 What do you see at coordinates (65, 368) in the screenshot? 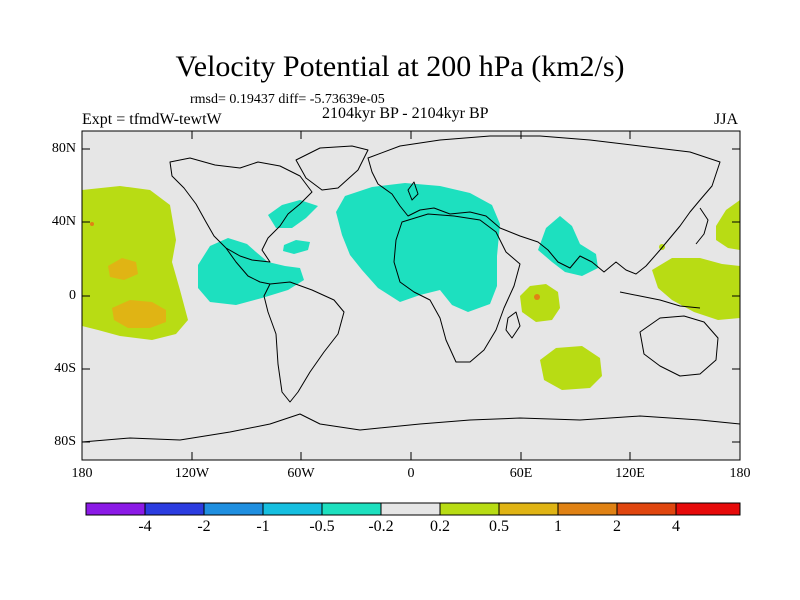
I see `y-tick-label: 40S` at bounding box center [65, 368].